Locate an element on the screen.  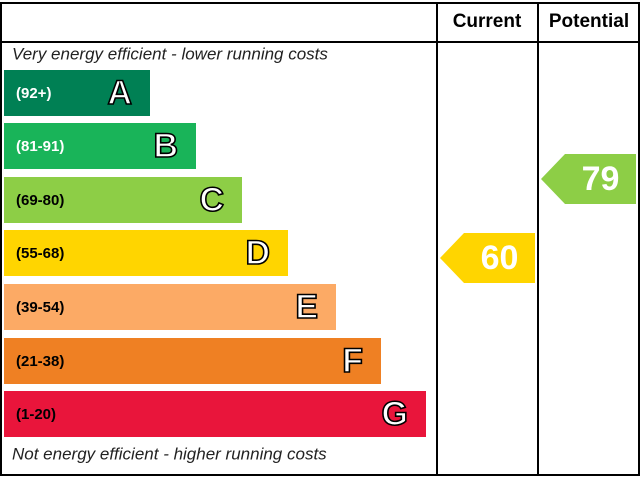
band-letter: F is located at coordinates (352, 361).